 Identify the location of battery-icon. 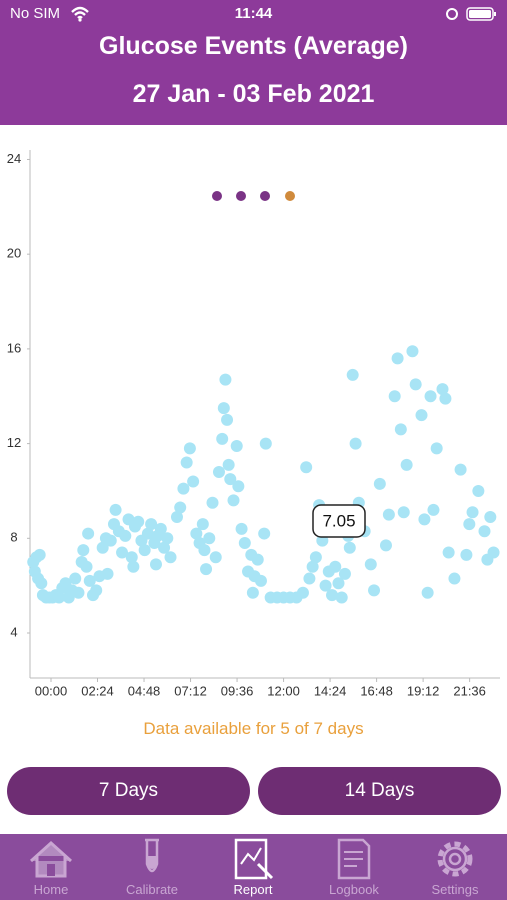
(471, 14).